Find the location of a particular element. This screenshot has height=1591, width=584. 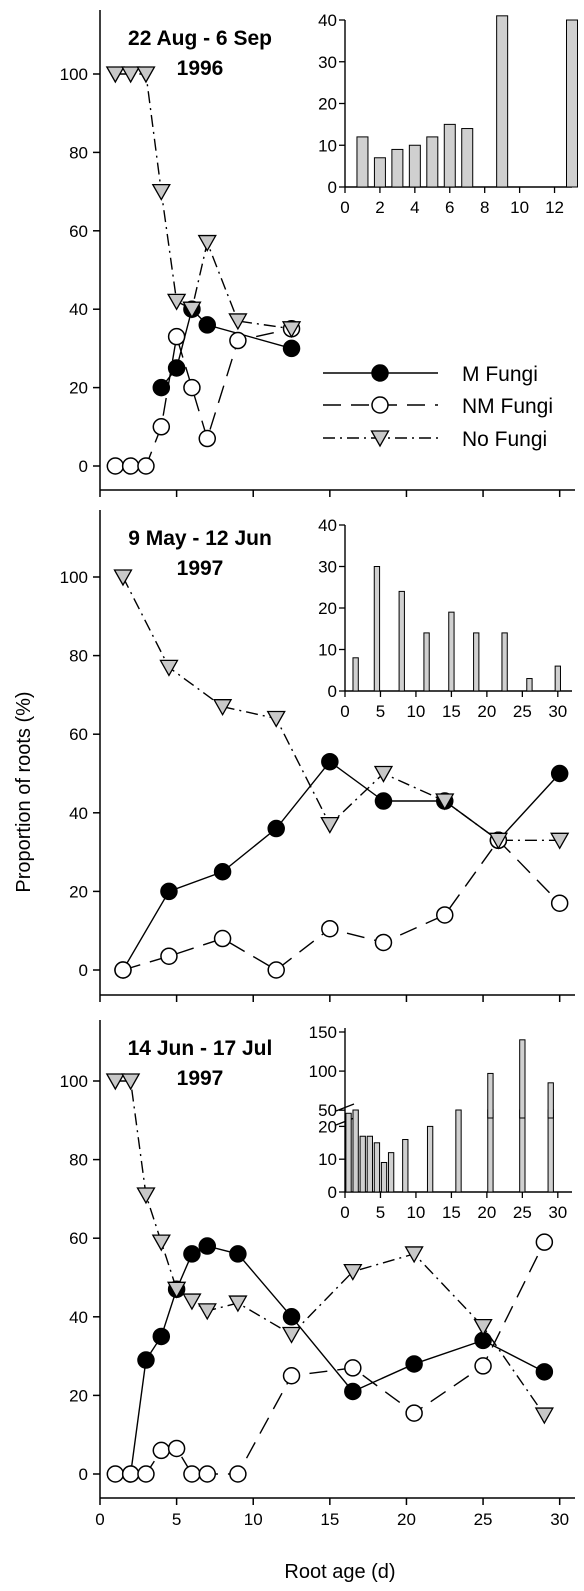

y-tick-label: 100 is located at coordinates (74, 1081).